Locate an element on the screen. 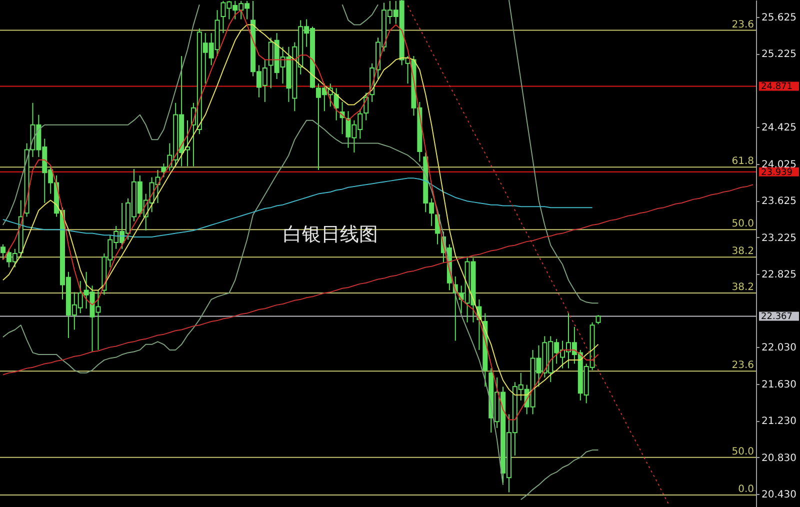 The width and height of the screenshot is (800, 507). y-tick-label: 22.825 is located at coordinates (779, 275).